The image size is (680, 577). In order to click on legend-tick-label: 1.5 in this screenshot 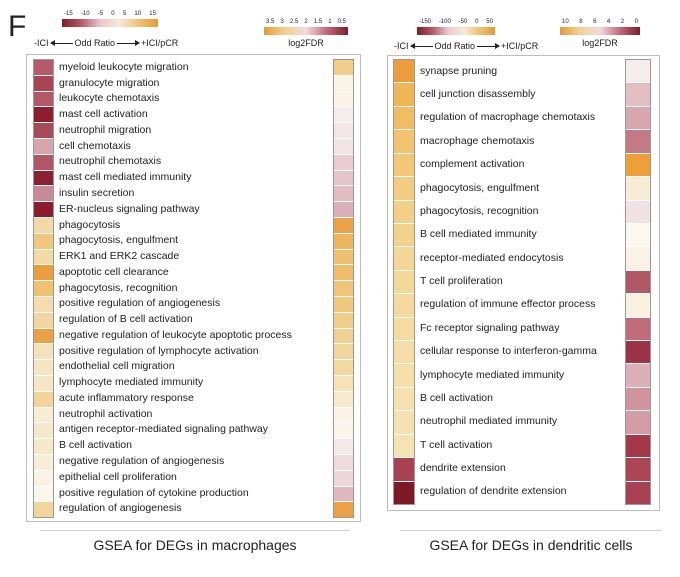, I will do `click(318, 22)`.